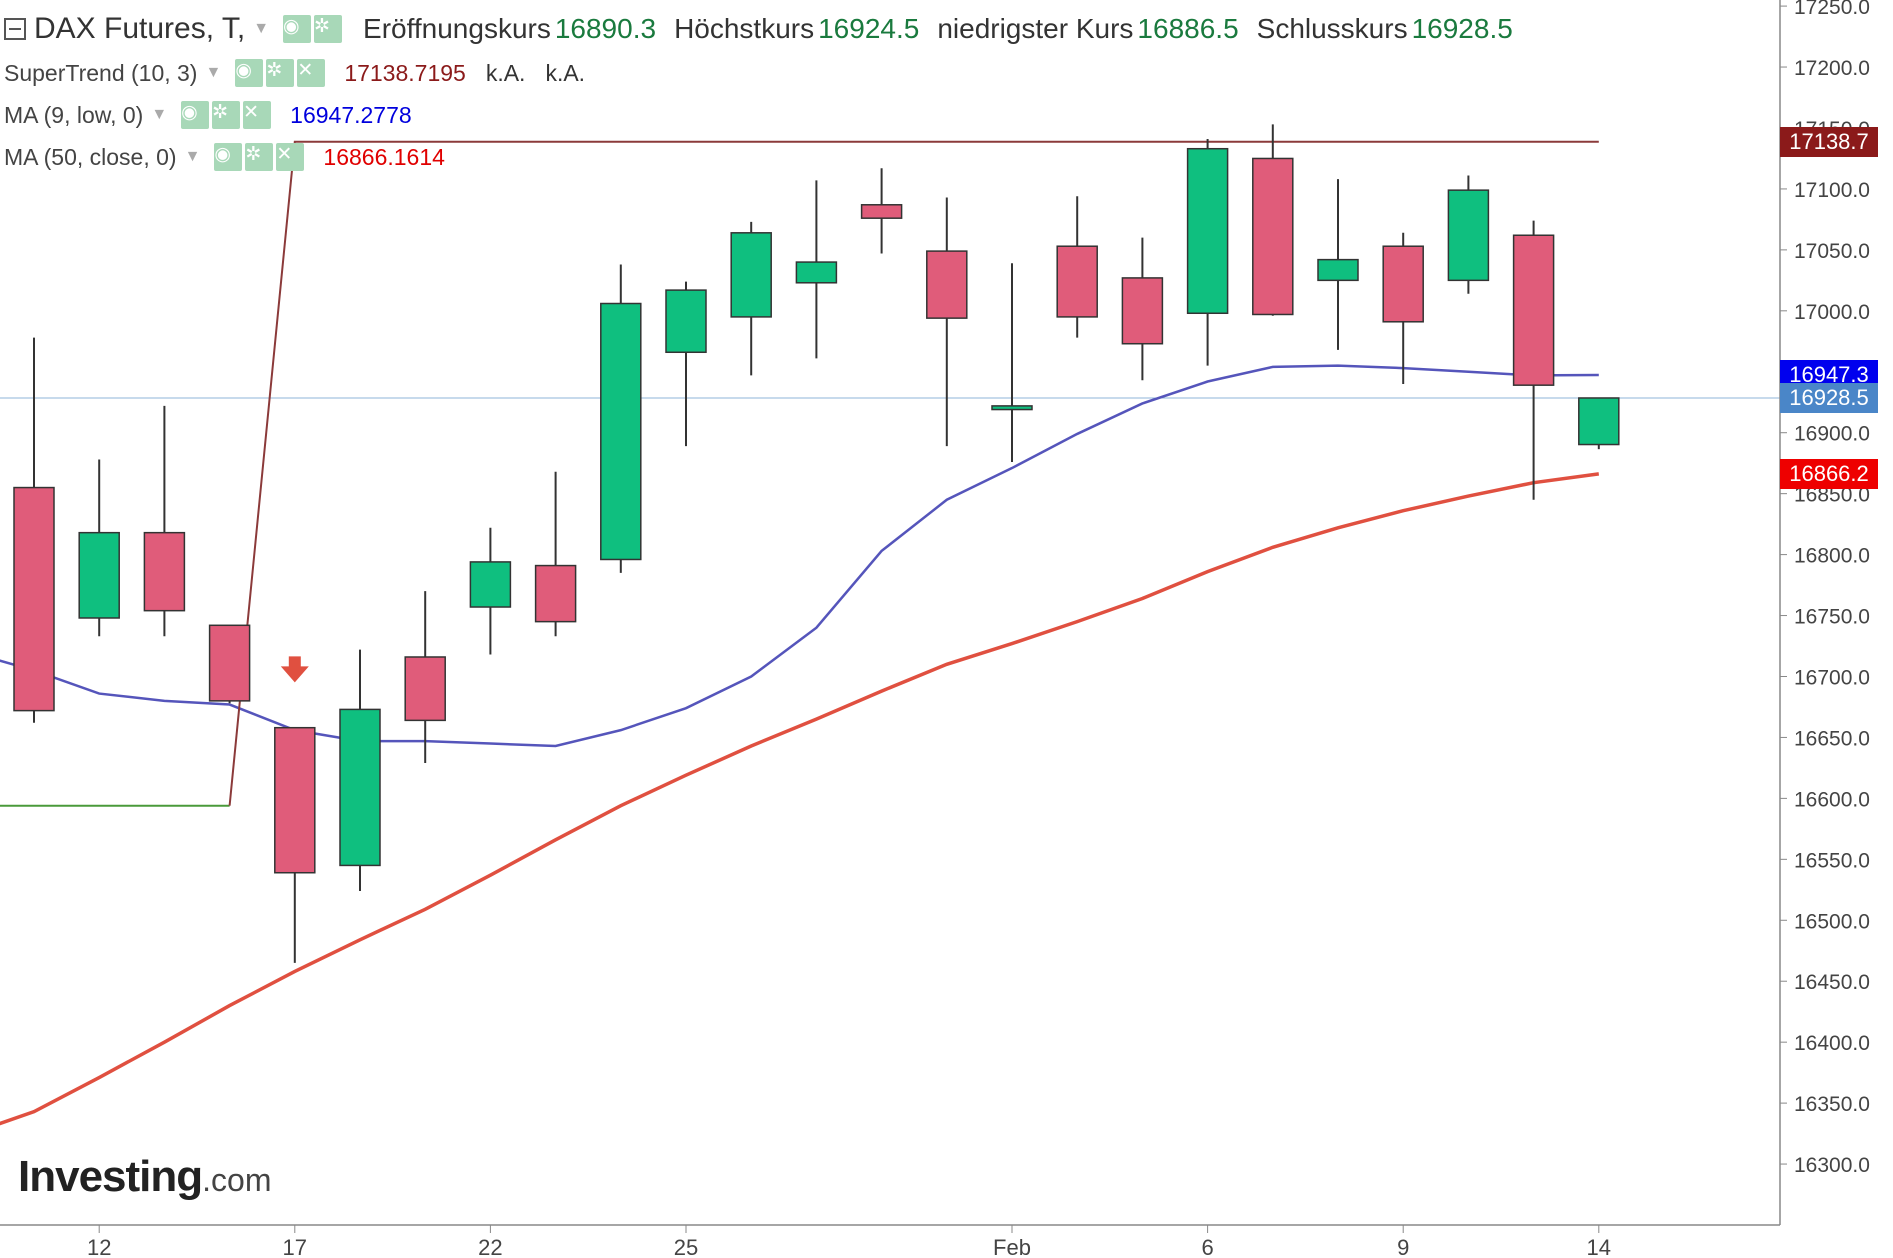 This screenshot has width=1893, height=1258. Describe the element at coordinates (15, 29) in the screenshot. I see `collapse-icon` at that location.